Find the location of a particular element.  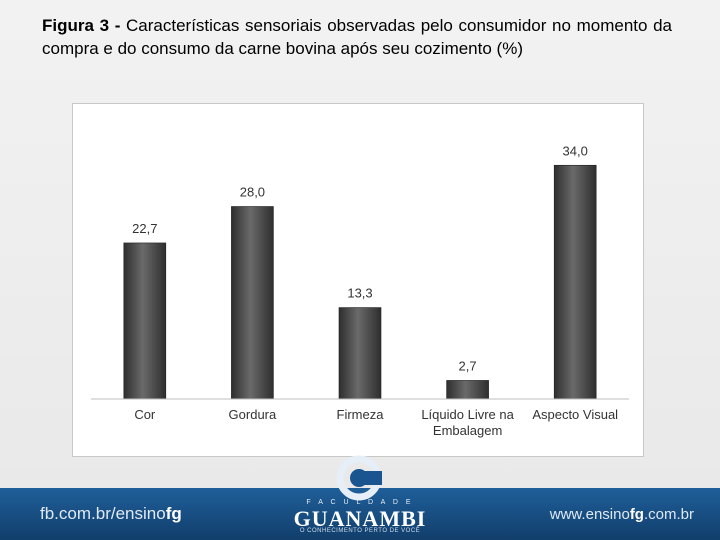

website-link: www.ensinofg.com.br is located at coordinates (621, 514).